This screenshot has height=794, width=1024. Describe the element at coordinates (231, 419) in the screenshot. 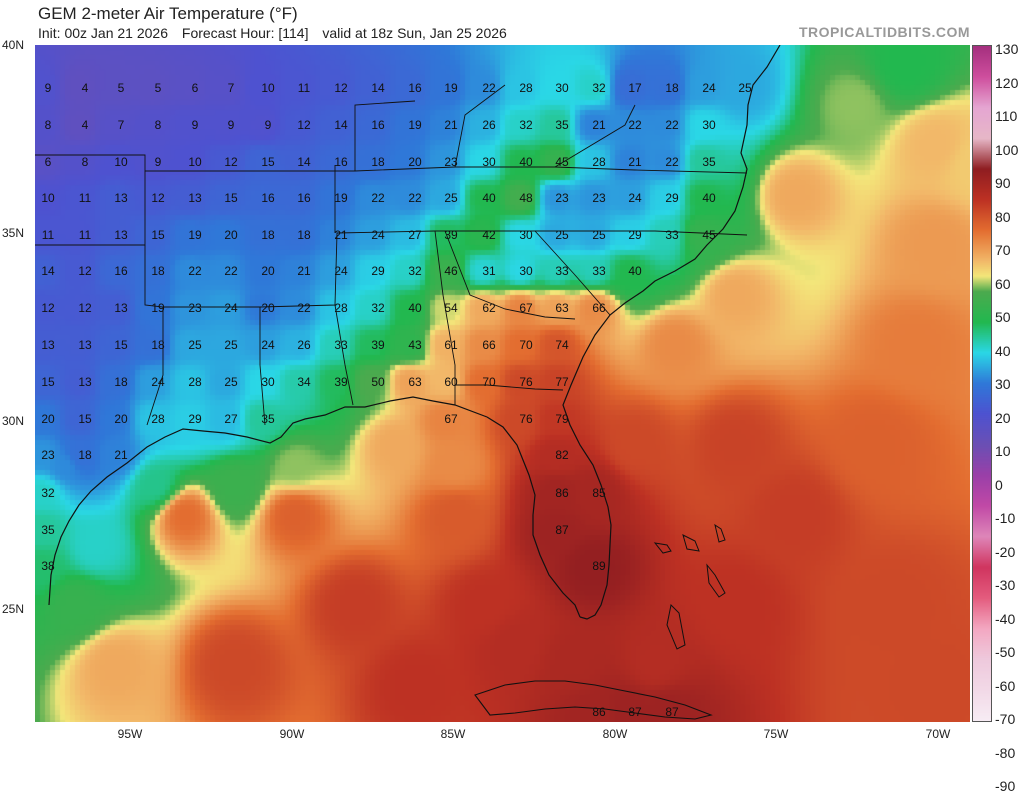

I see `temperature-value: 27` at that location.